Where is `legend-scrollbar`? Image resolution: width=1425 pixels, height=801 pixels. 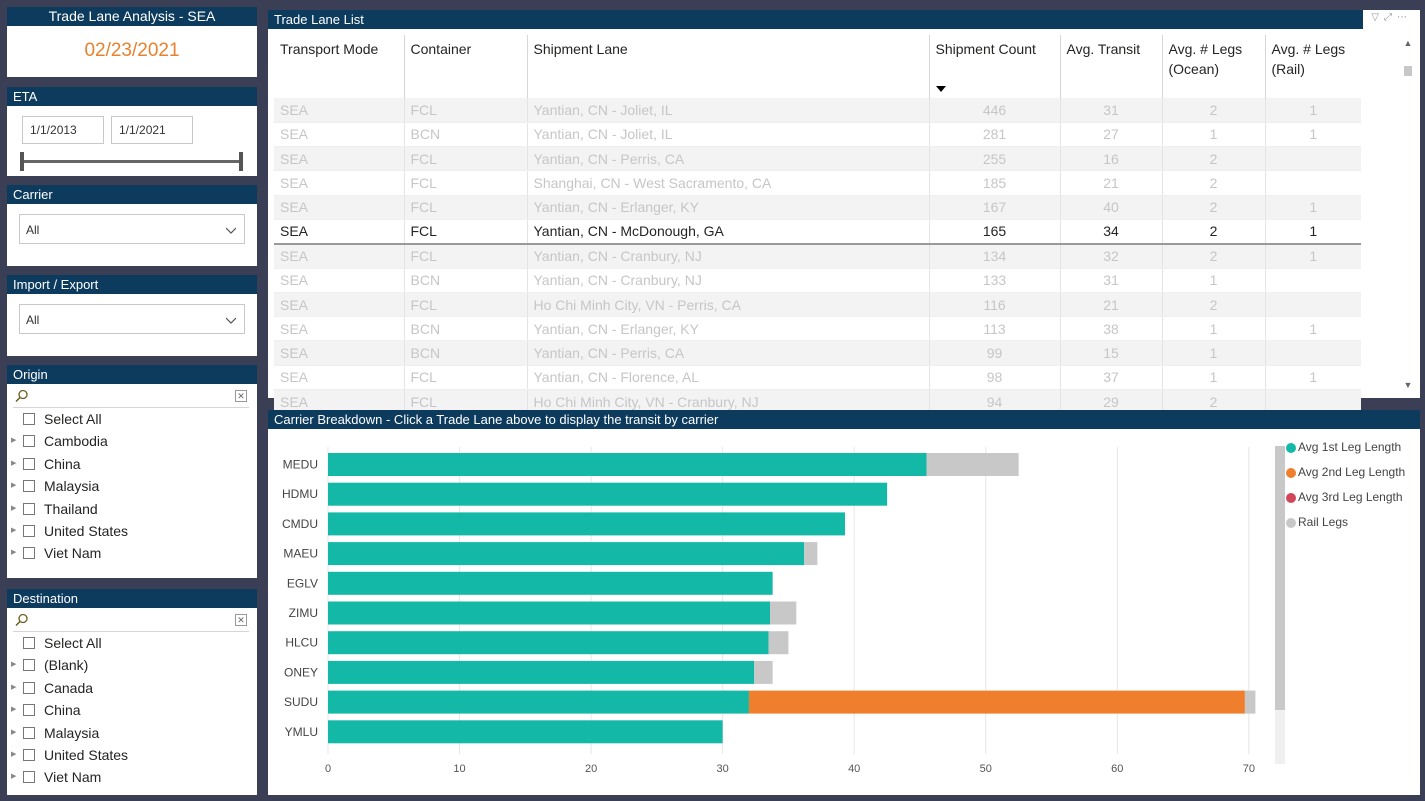 legend-scrollbar is located at coordinates (1280, 605).